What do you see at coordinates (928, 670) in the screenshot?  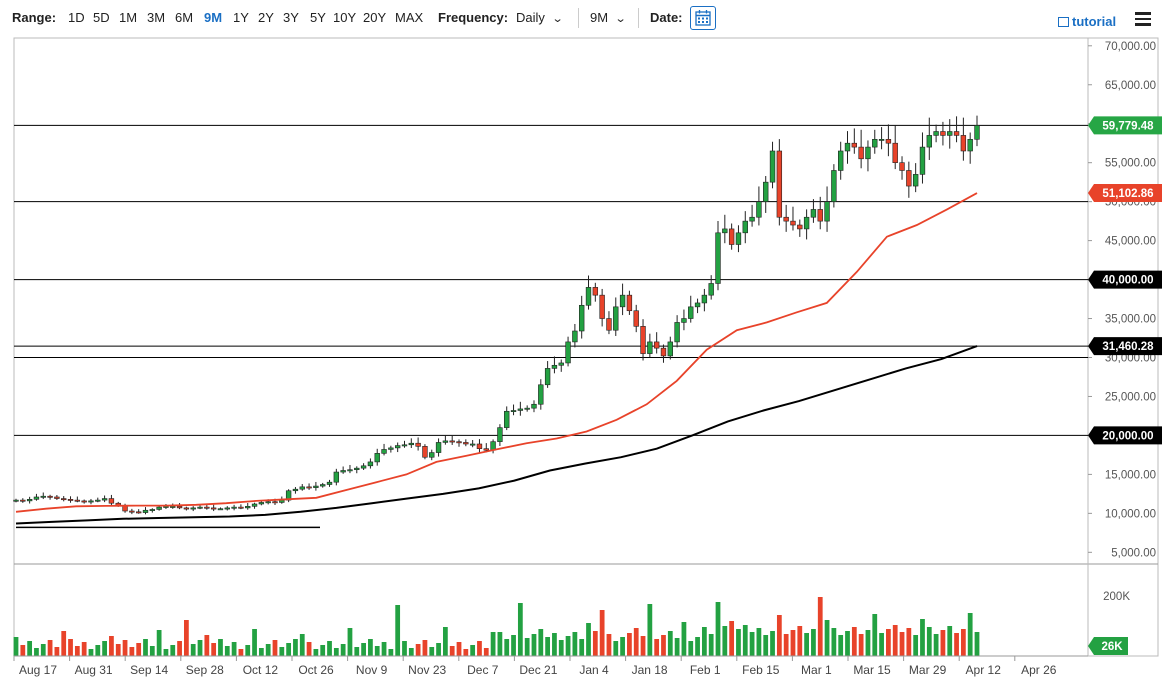 I see `x-tick-label: Mar 29` at bounding box center [928, 670].